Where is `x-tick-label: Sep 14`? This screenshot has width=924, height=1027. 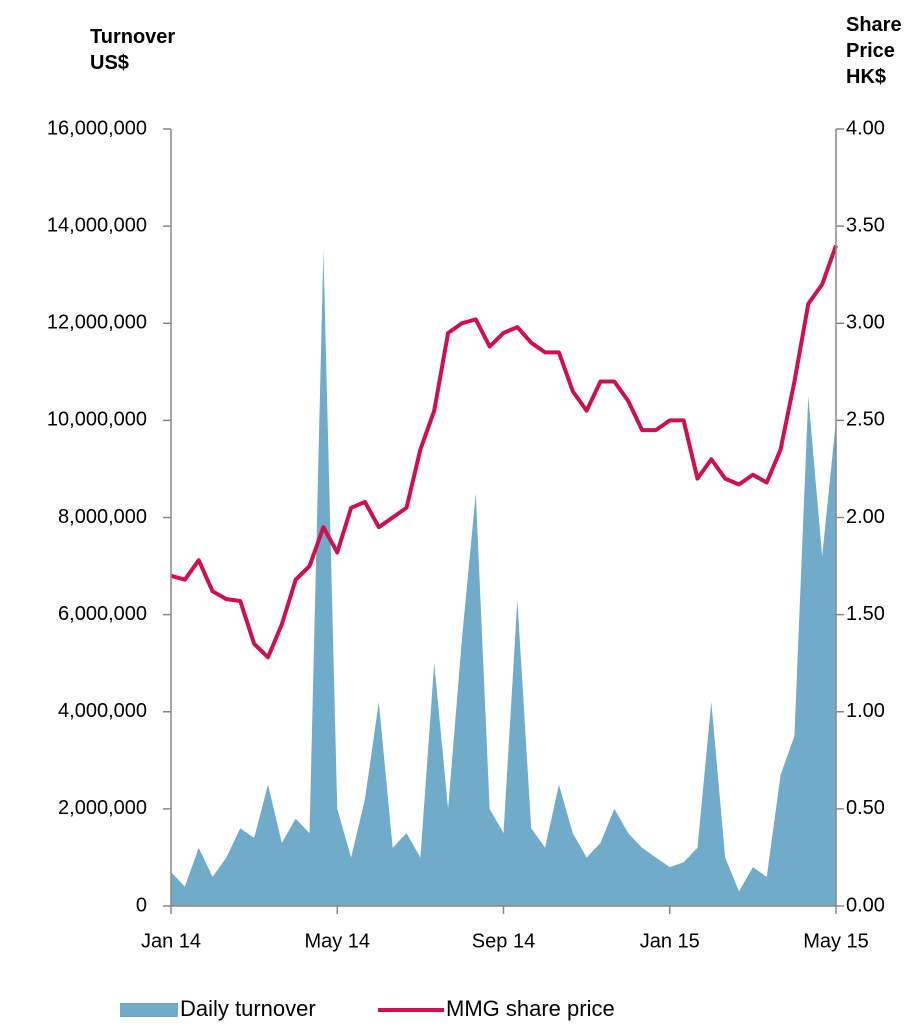 x-tick-label: Sep 14 is located at coordinates (503, 941).